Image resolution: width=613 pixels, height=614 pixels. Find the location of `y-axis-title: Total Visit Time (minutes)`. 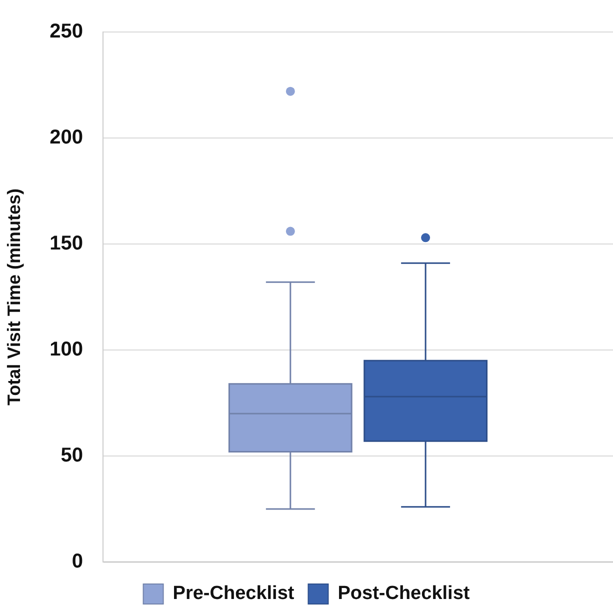

y-axis-title: Total Visit Time (minutes) is located at coordinates (14, 297).